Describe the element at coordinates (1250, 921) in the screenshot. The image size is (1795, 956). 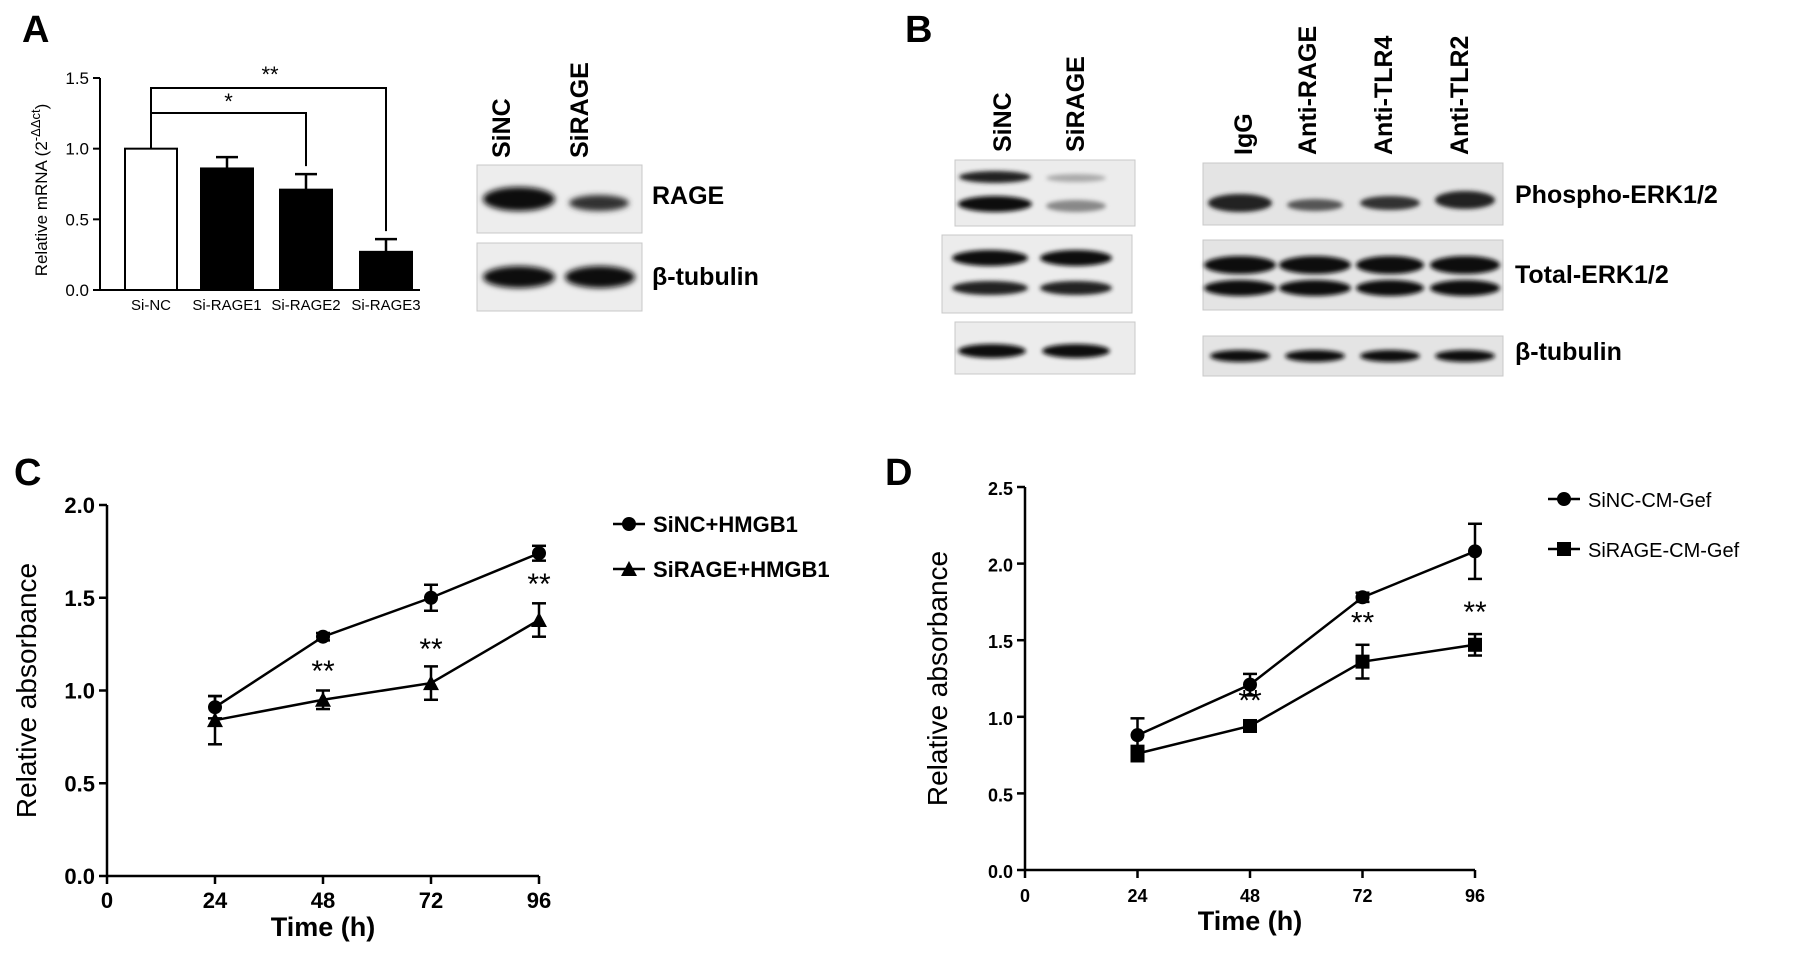
I see `line-d-x-axis-label: Time (h)` at that location.